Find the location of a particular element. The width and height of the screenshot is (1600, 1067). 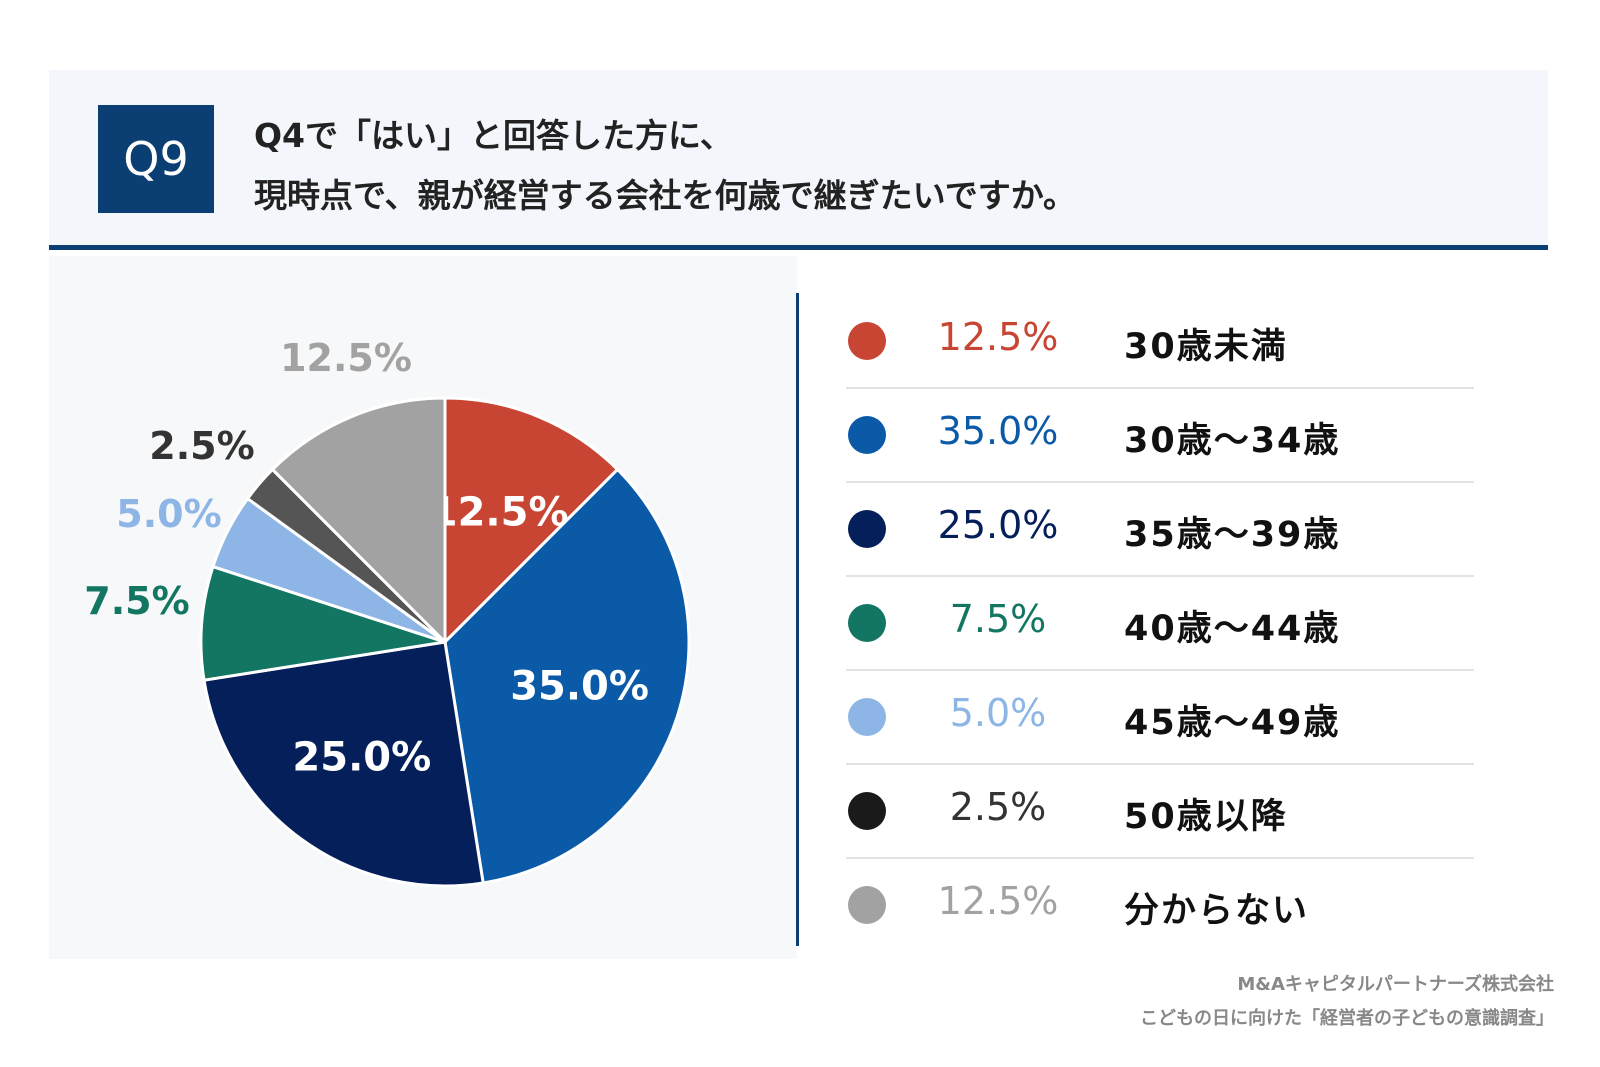

legend-item: 7.5% 40歳～44歳 is located at coordinates (1160, 624).